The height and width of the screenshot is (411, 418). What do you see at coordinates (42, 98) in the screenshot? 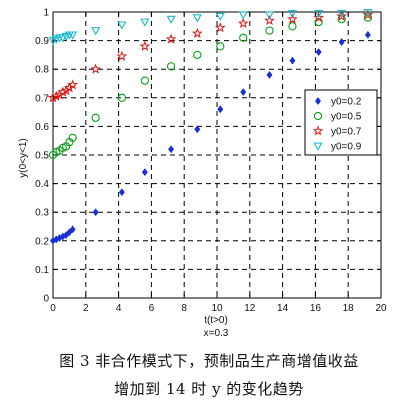
I see `y-tick-label: 0.7` at bounding box center [42, 98].